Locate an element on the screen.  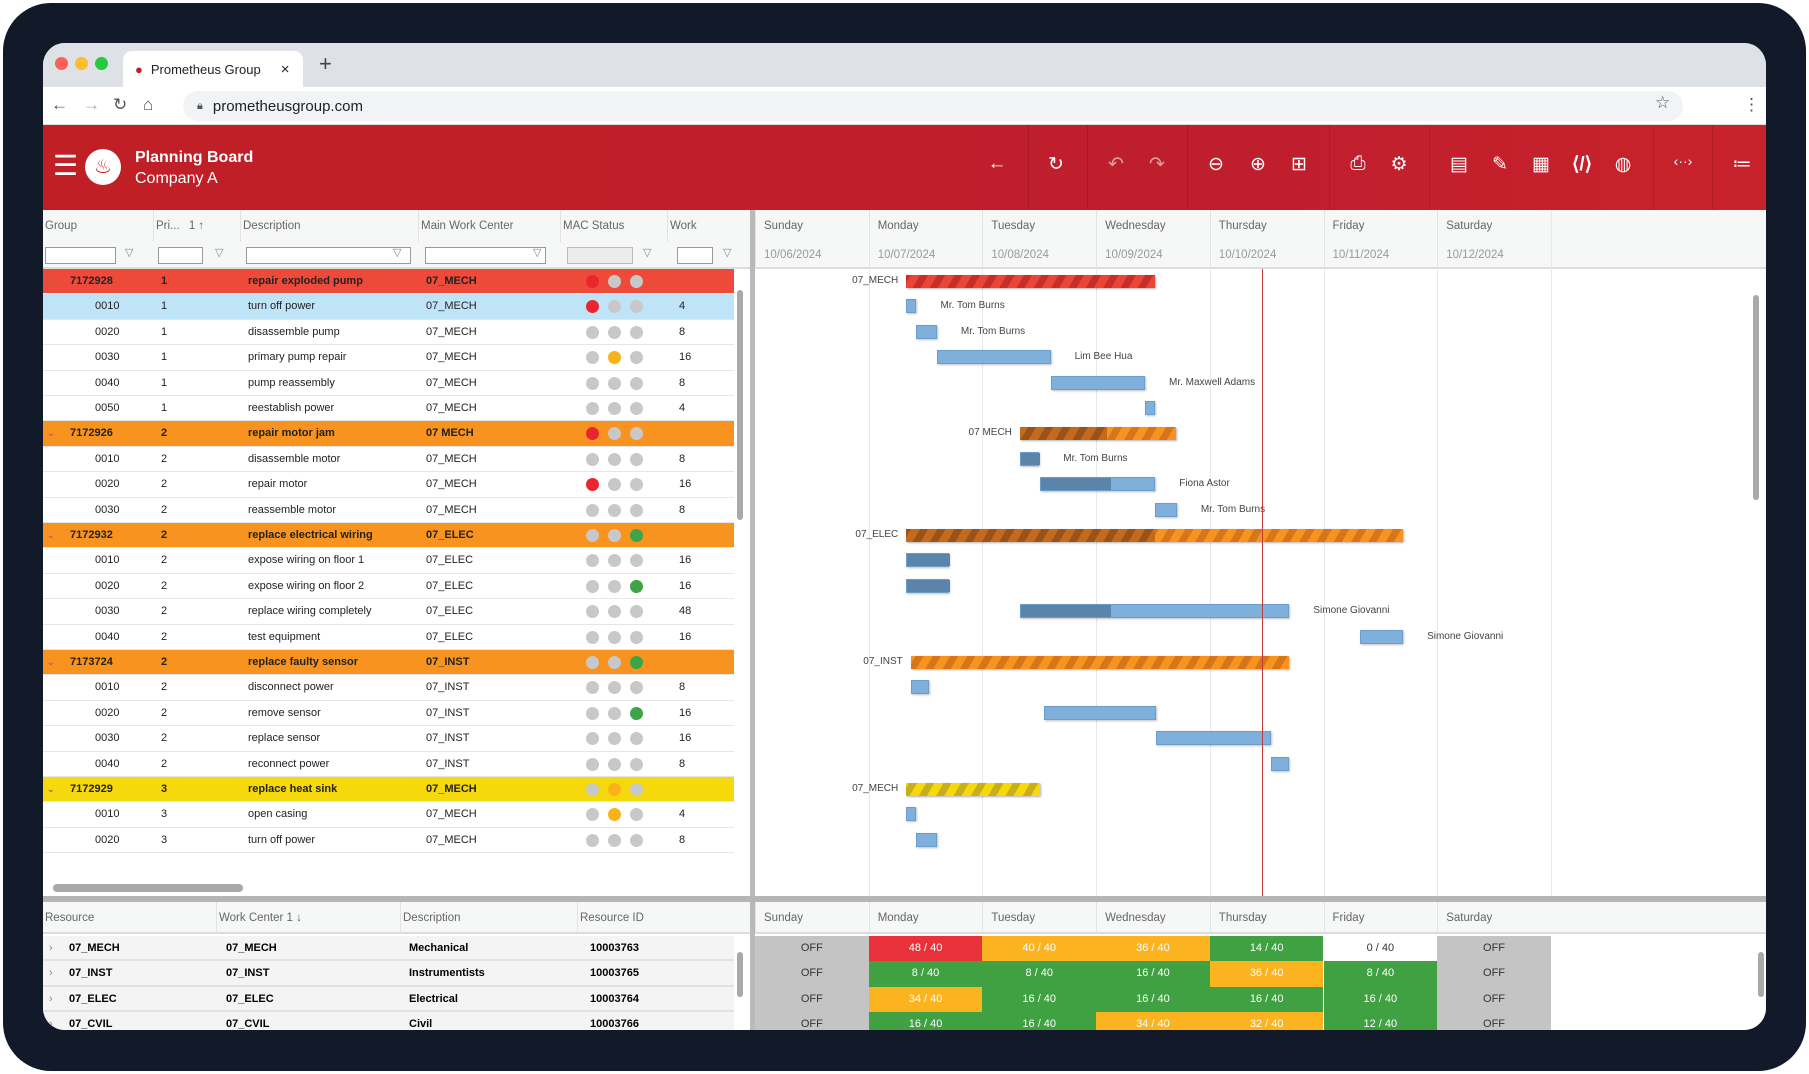
menu-list-button: ≔ is located at coordinates (1742, 164).